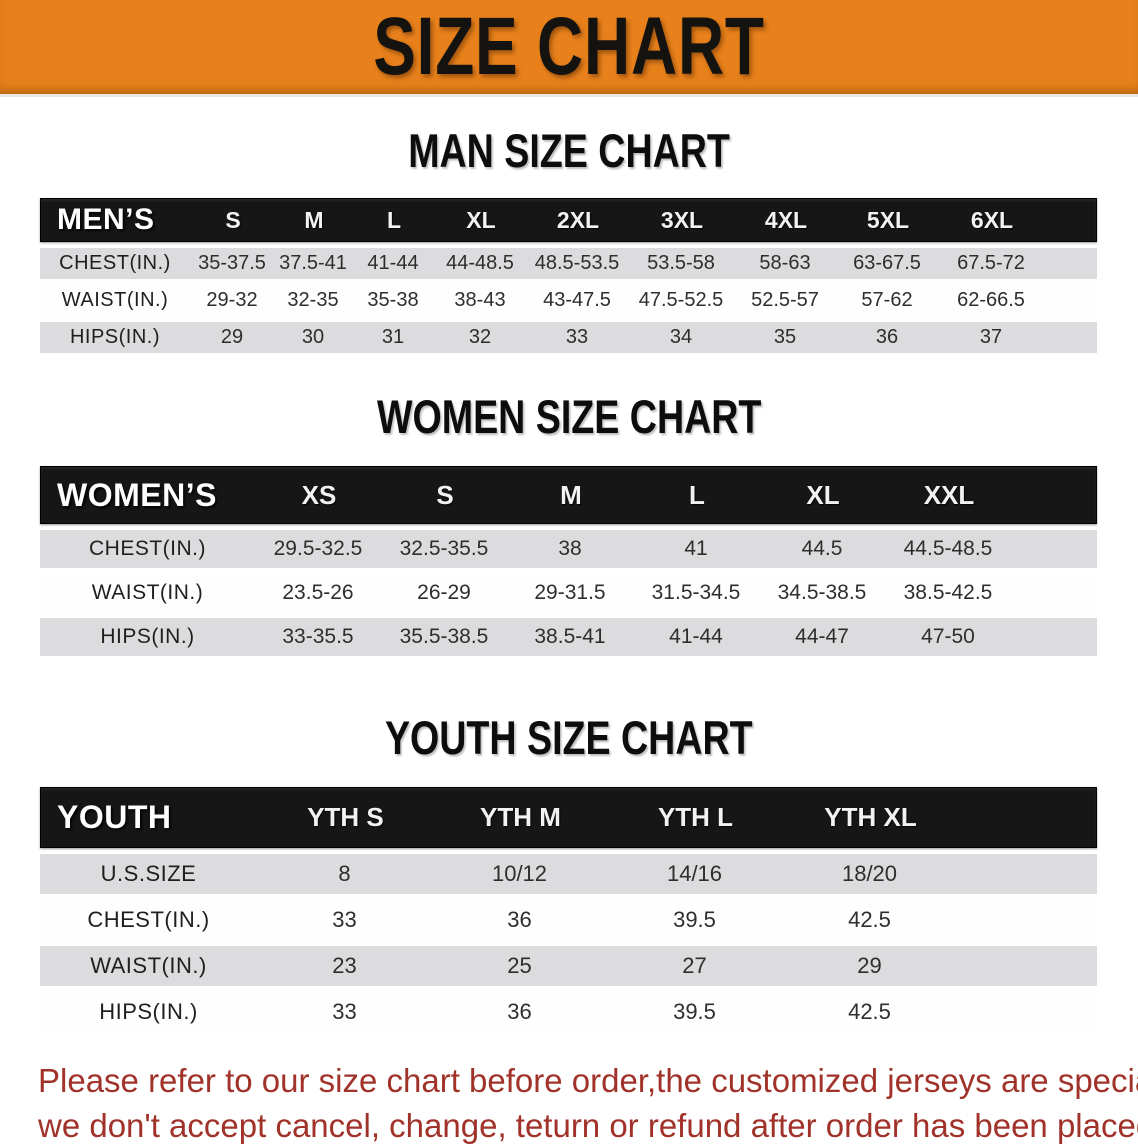 The height and width of the screenshot is (1148, 1138). I want to click on measurement-value: 38.5-41, so click(570, 636).